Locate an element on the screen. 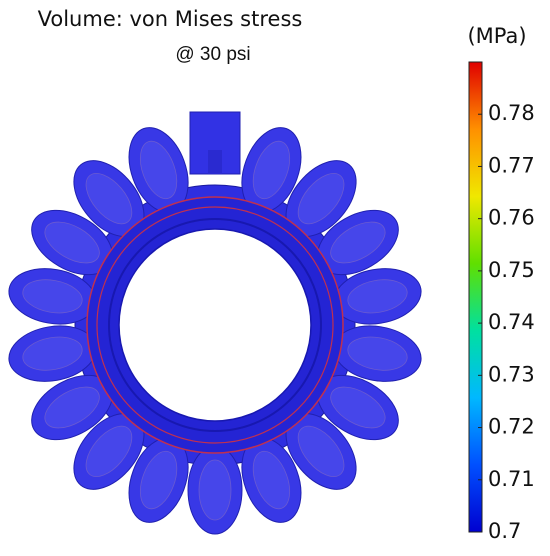  colorbar-tick-label: 0.75 is located at coordinates (511, 270).